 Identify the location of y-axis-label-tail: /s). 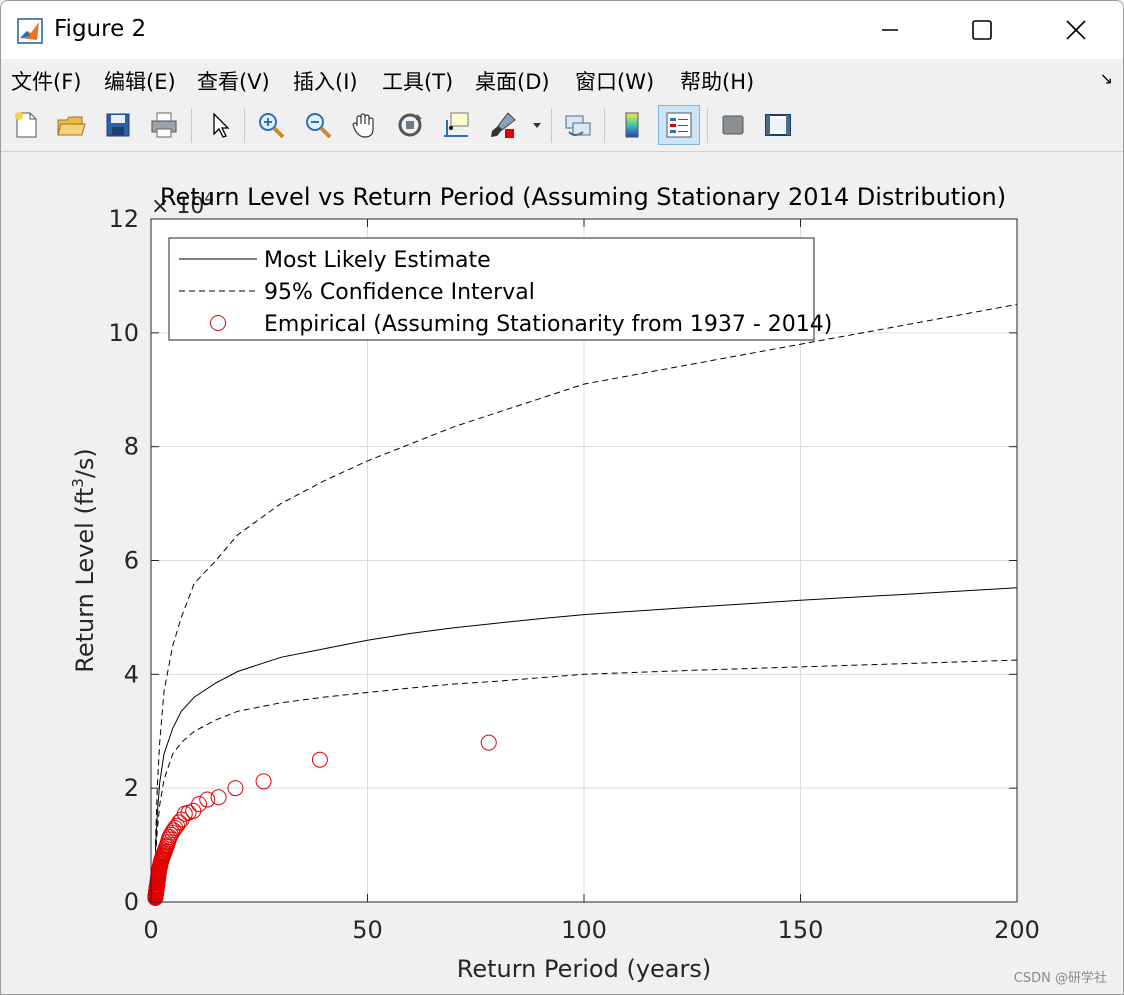
(85, 463).